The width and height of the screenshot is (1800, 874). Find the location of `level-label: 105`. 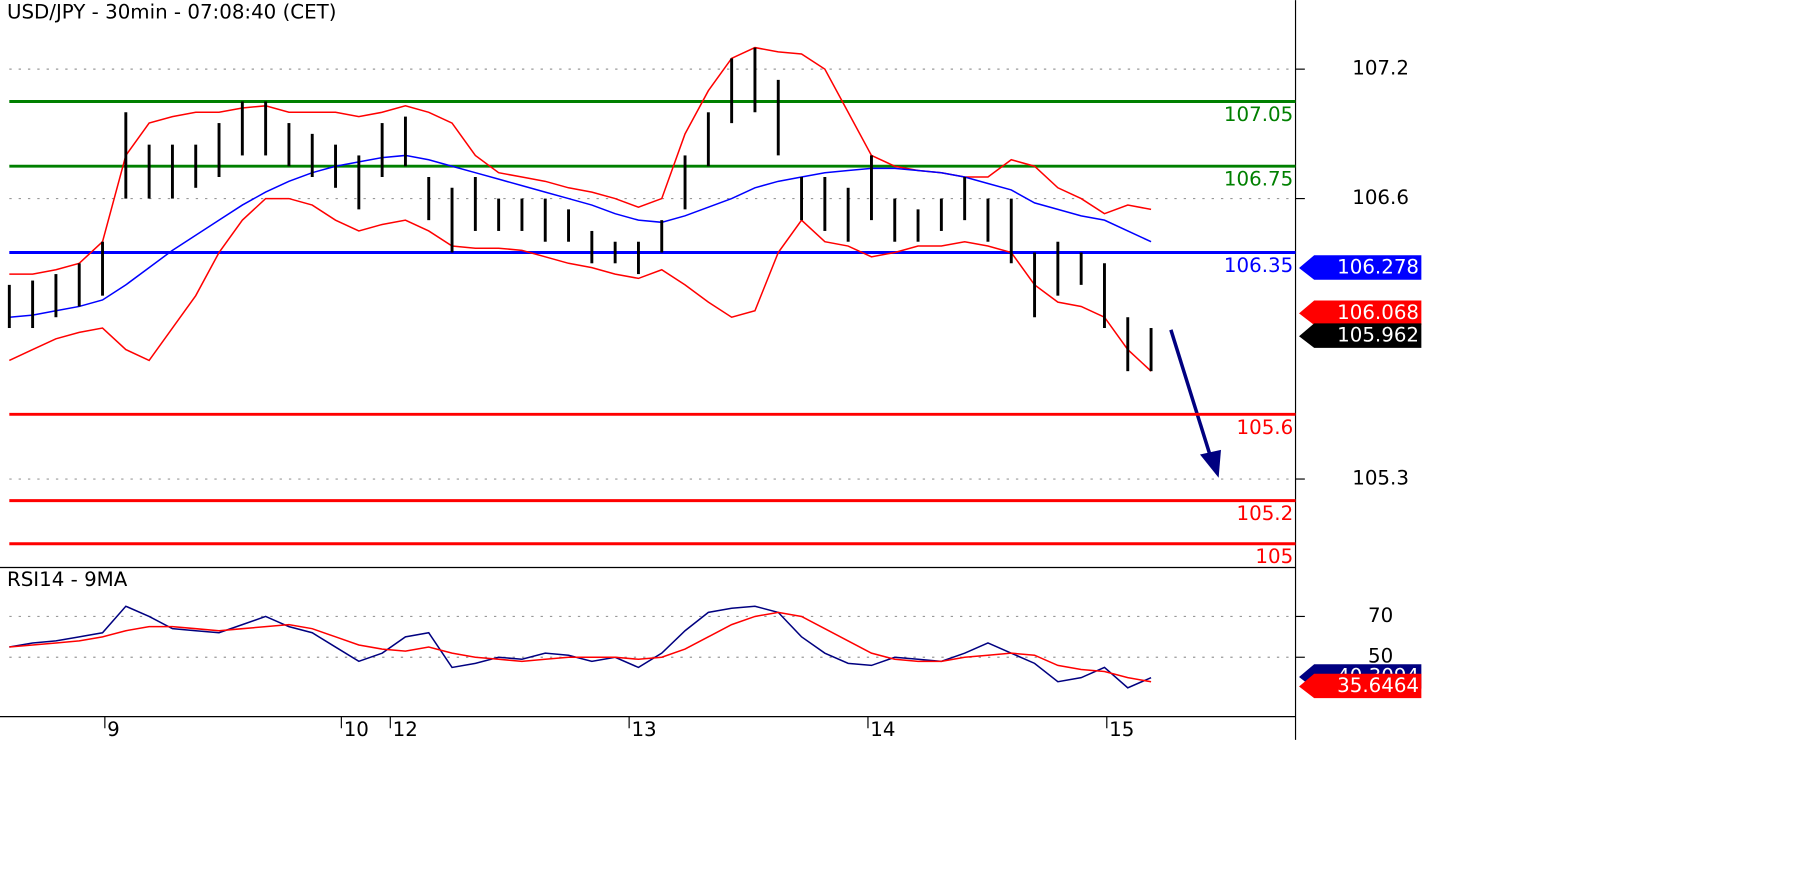

level-label: 105 is located at coordinates (1274, 556).